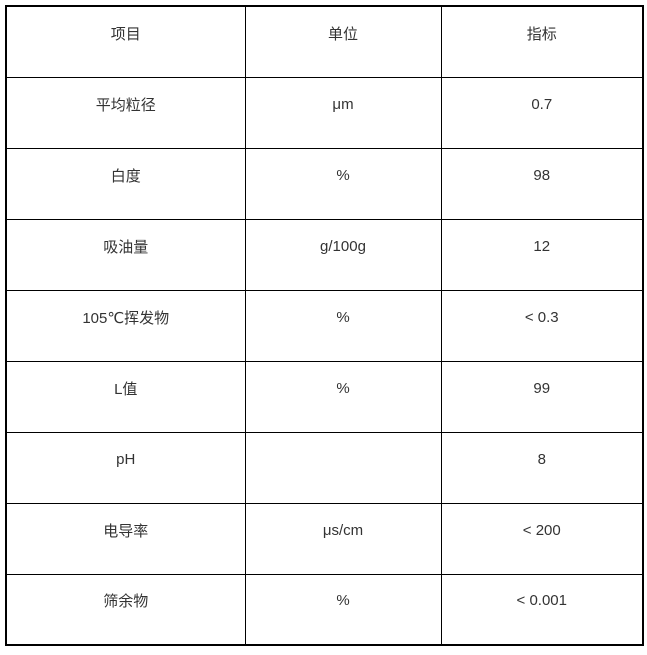  I want to click on cell-item: 电导率, so click(125, 538).